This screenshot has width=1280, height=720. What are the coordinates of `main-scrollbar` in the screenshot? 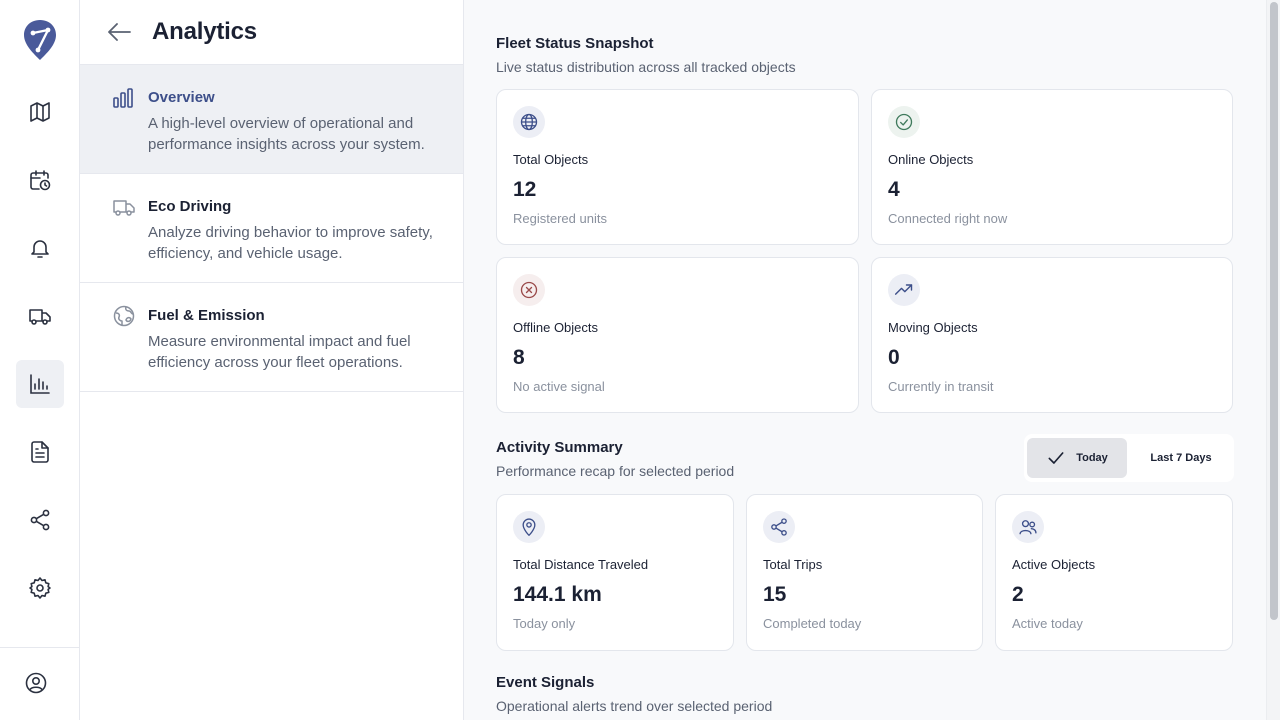 It's located at (1273, 360).